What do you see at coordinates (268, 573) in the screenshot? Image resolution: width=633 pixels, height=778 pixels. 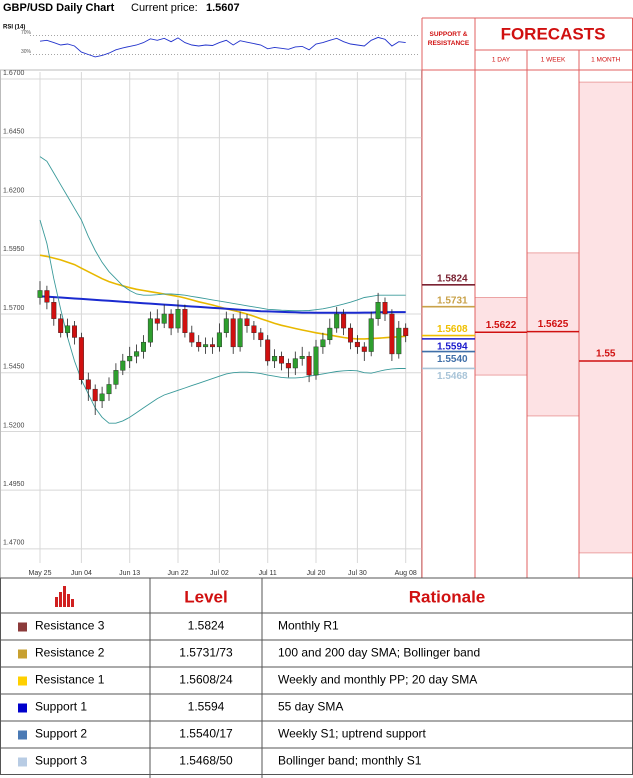 I see `x-tick-label: Jul 11` at bounding box center [268, 573].